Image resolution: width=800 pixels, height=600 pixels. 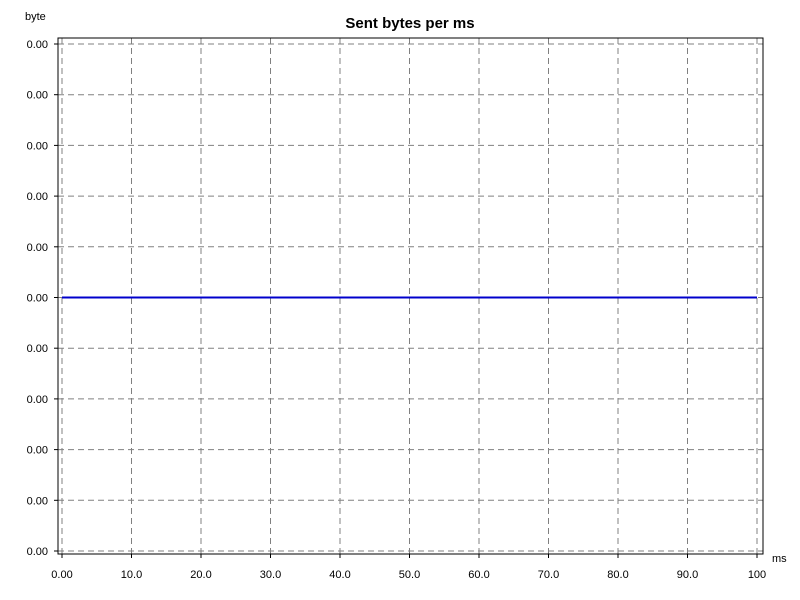 I want to click on x-tick-label: 20.0, so click(x=200, y=575).